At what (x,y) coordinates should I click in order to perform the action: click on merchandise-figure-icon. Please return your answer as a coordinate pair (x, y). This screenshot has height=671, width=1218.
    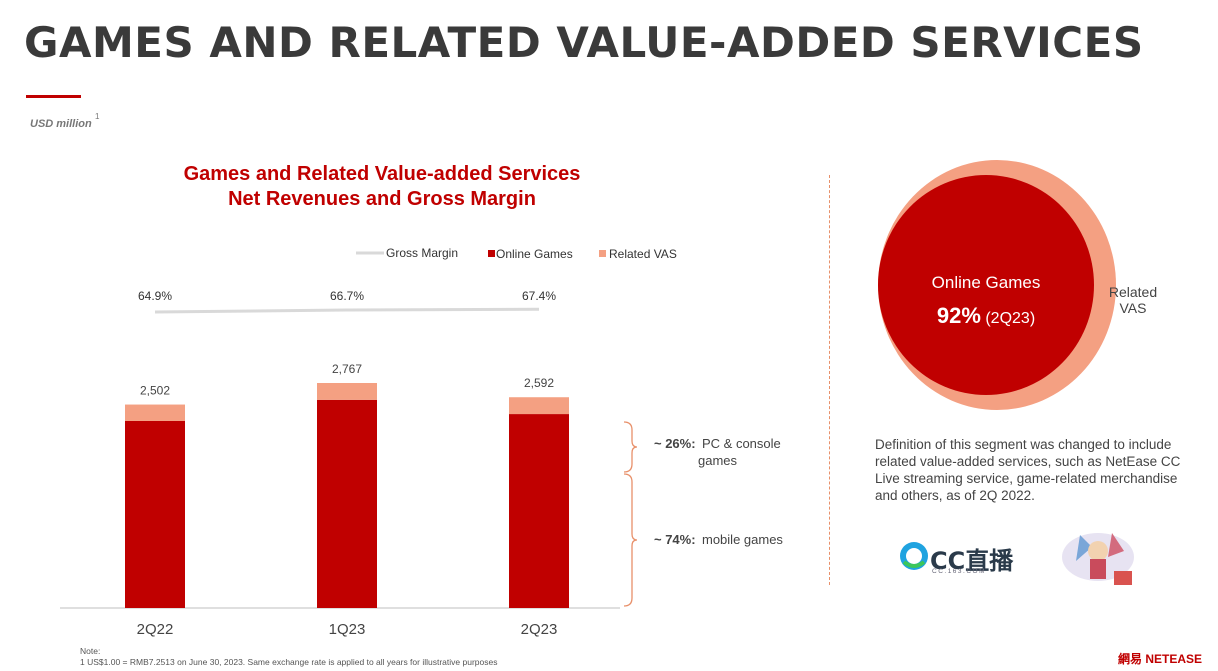
    Looking at the image, I should click on (1098, 559).